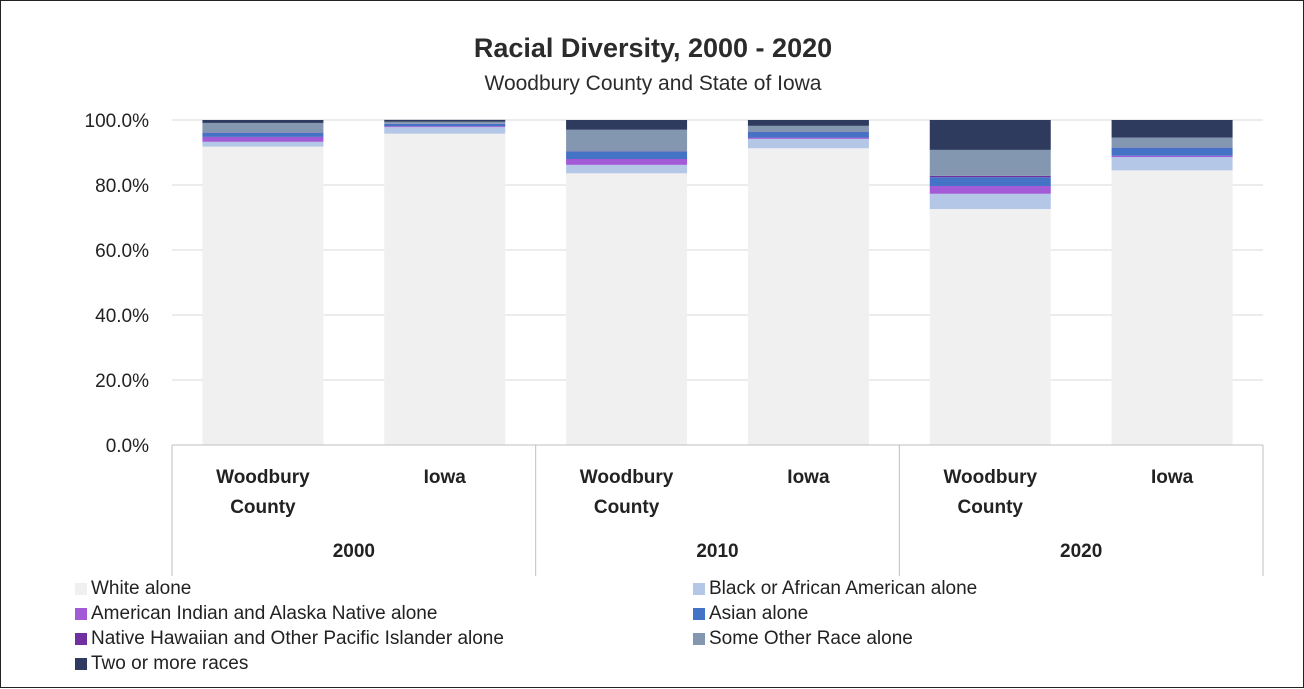  I want to click on y-tick-label: 60.0%, so click(122, 251).